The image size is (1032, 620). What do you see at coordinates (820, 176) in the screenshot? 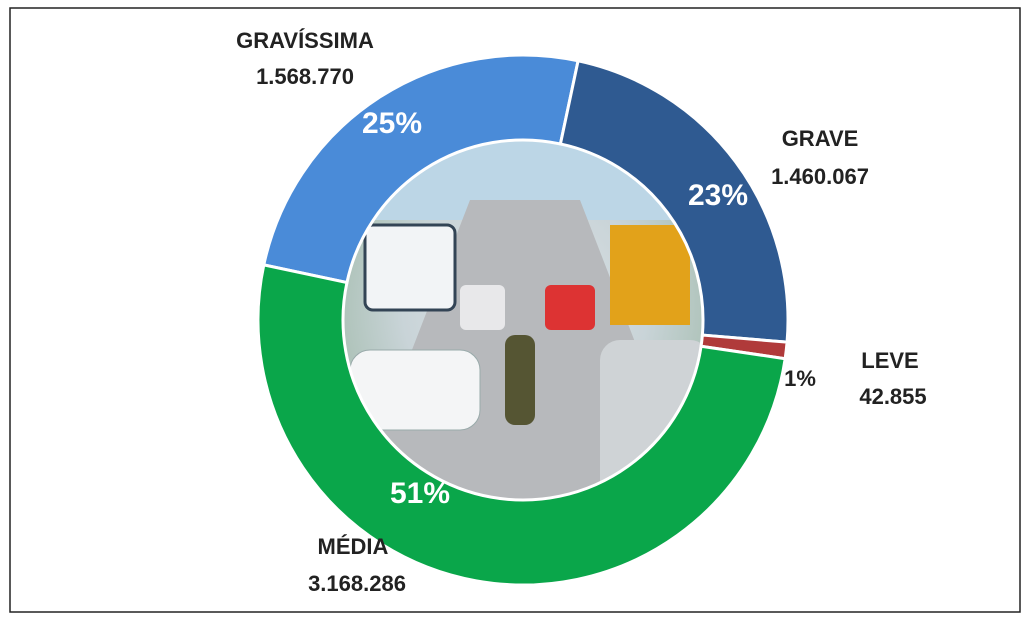
I see `count-label: 1.460.067` at bounding box center [820, 176].